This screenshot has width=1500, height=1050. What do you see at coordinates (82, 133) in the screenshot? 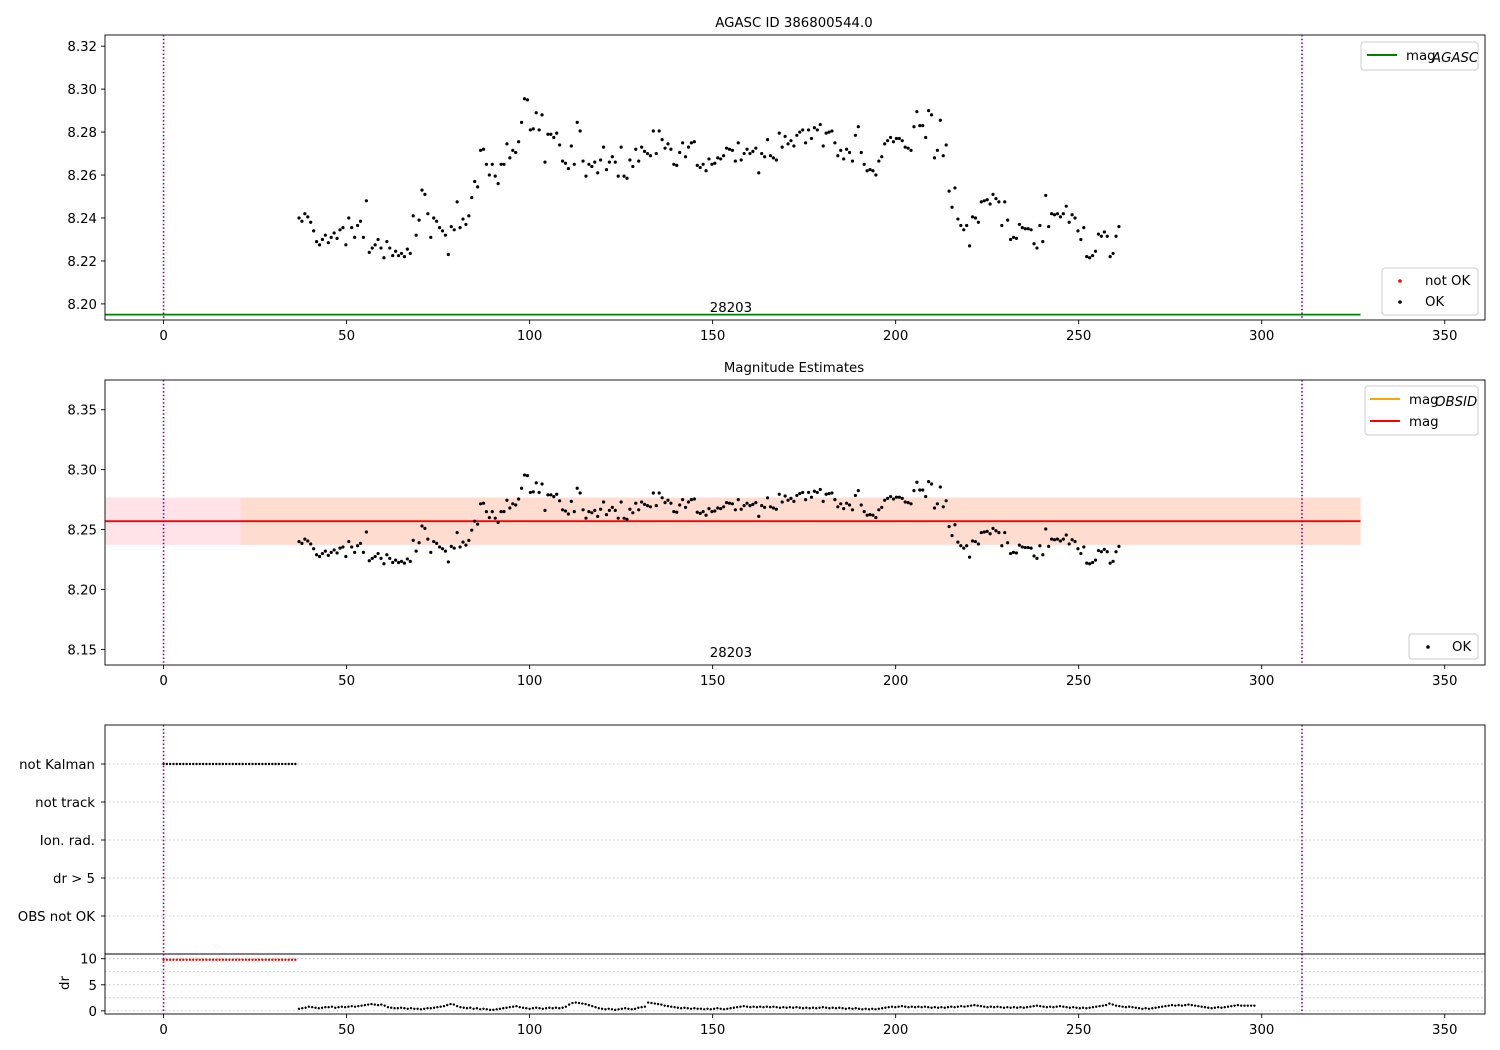
I see `y-tick-label: 8.28` at bounding box center [82, 133].